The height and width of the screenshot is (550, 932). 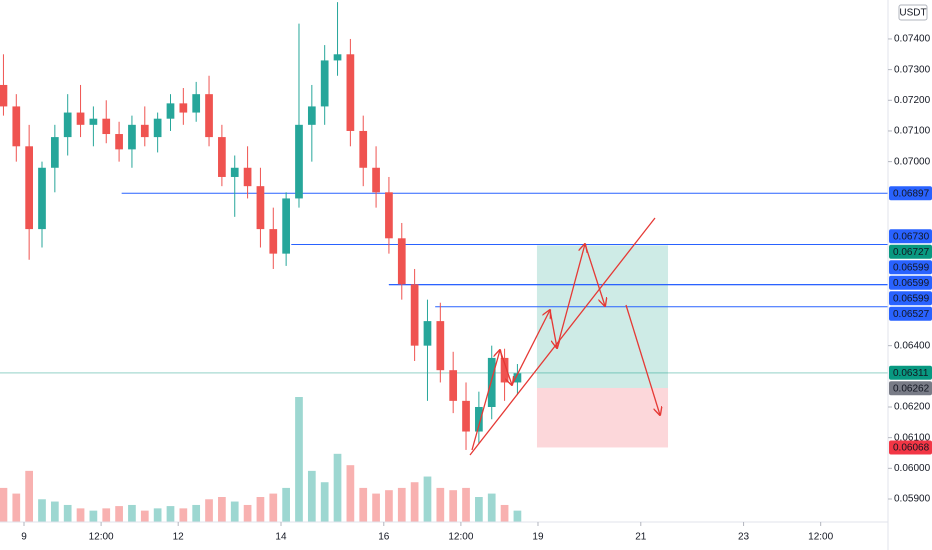 What do you see at coordinates (912, 345) in the screenshot?
I see `y-tick-label: 0.06400` at bounding box center [912, 345].